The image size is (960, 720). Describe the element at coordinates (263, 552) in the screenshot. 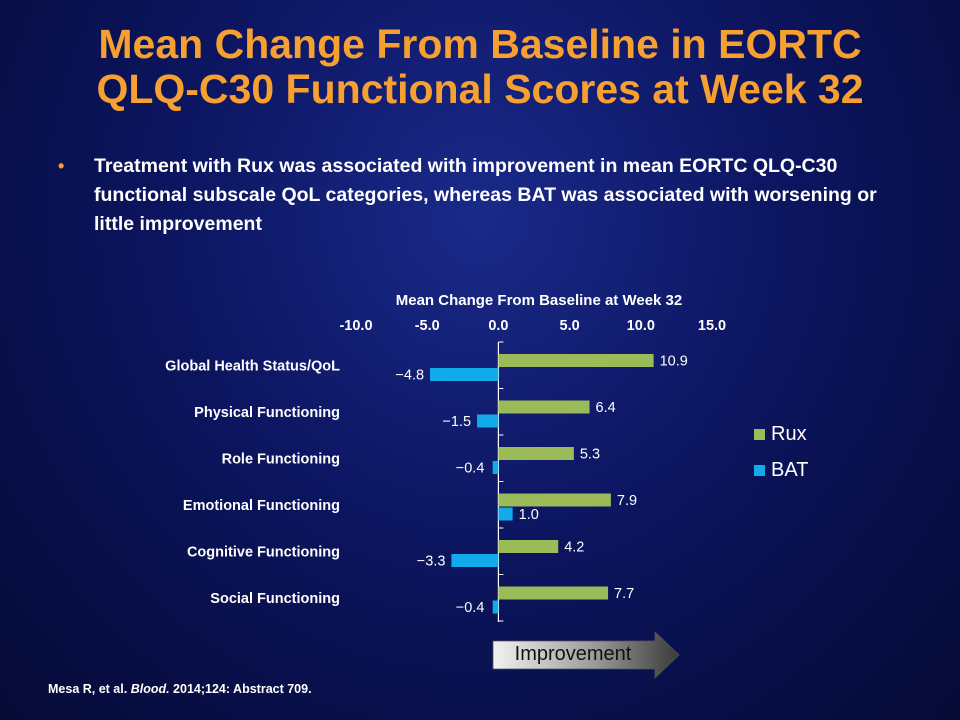

I see `category-label: Cognitive Functioning` at that location.